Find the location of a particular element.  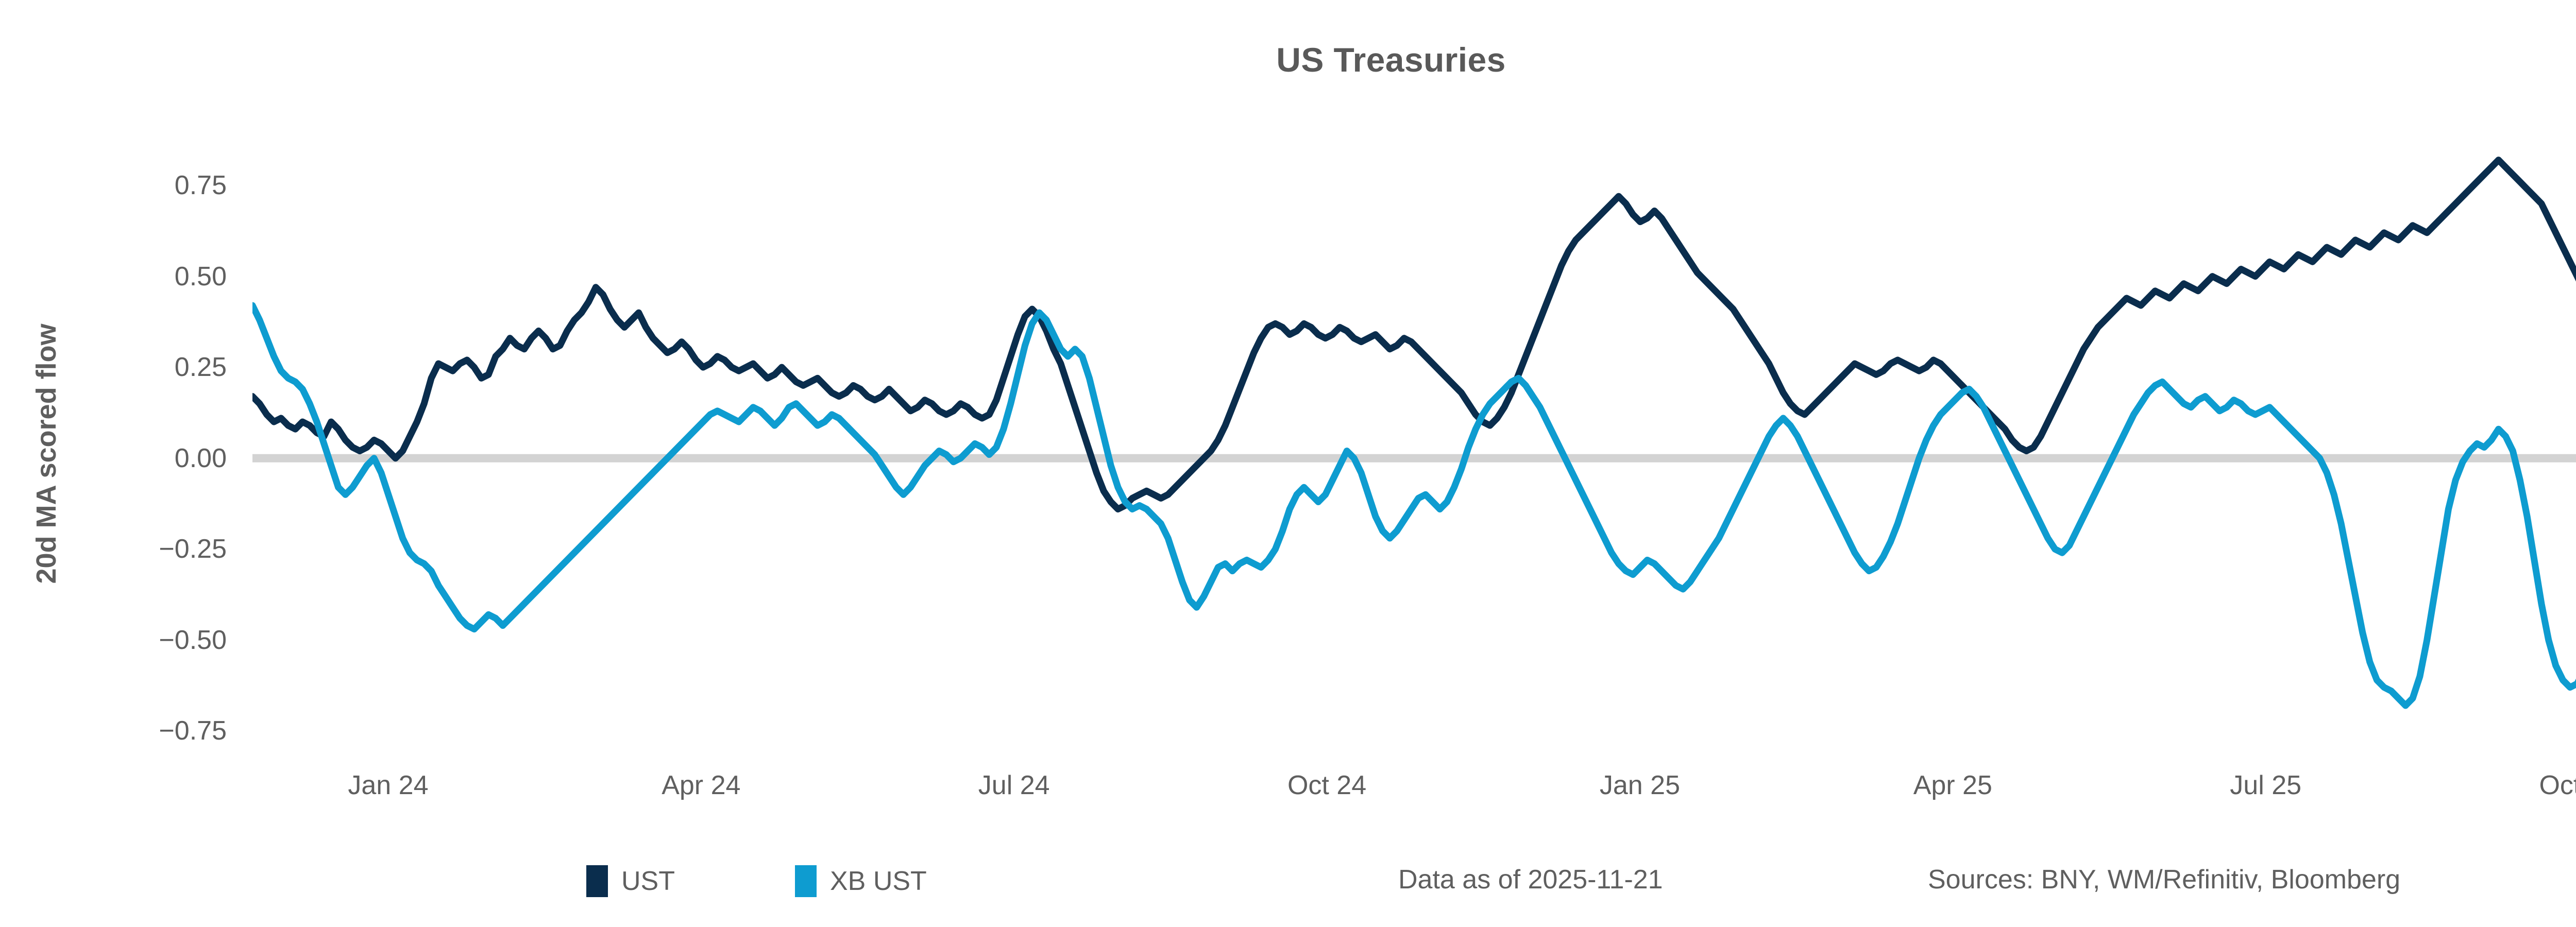

x-axis-tick-label: Oct 25 is located at coordinates (2557, 785).